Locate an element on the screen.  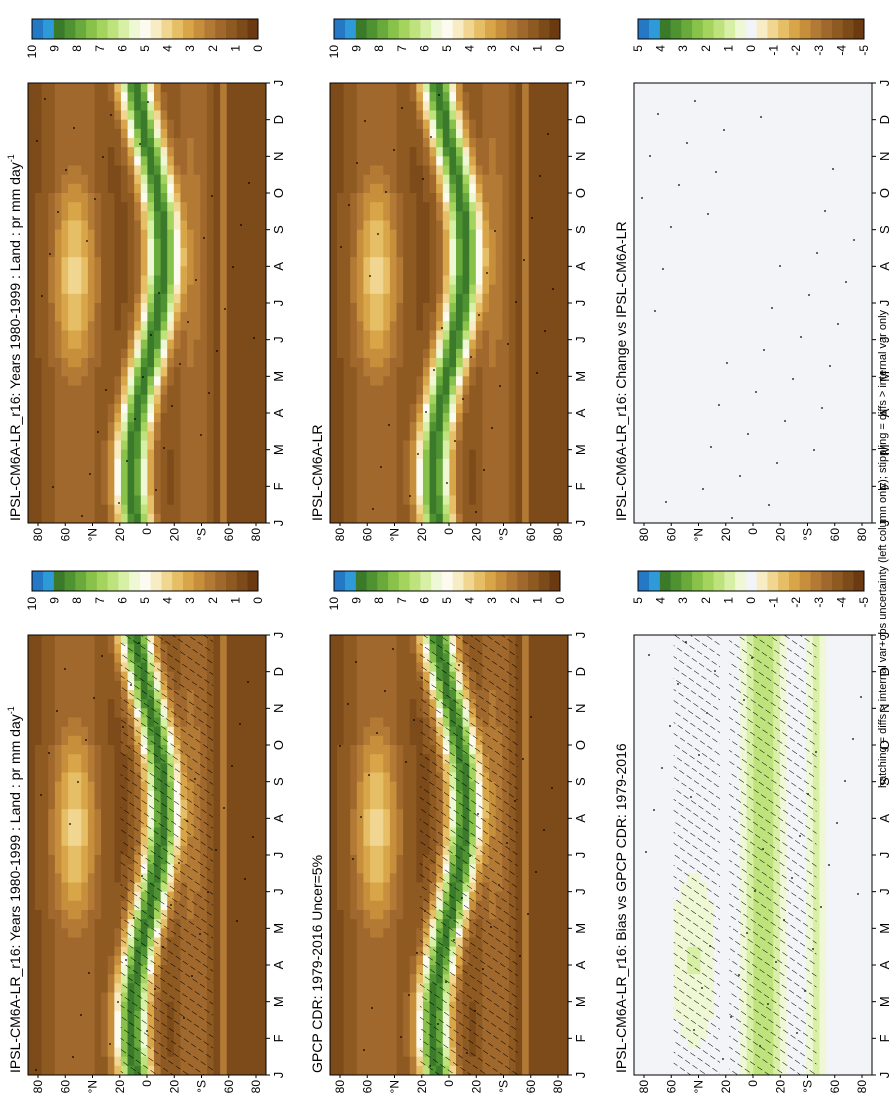
y-tick-label: 80 is located at coordinates (256, 535).